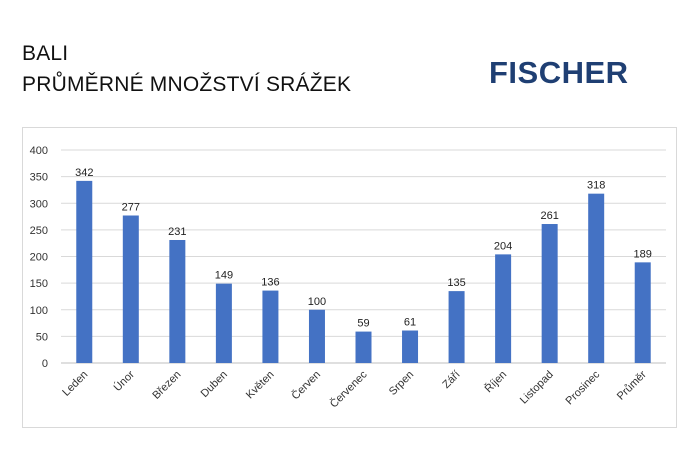  What do you see at coordinates (39, 178) in the screenshot?
I see `y-tick-label: 350` at bounding box center [39, 178].